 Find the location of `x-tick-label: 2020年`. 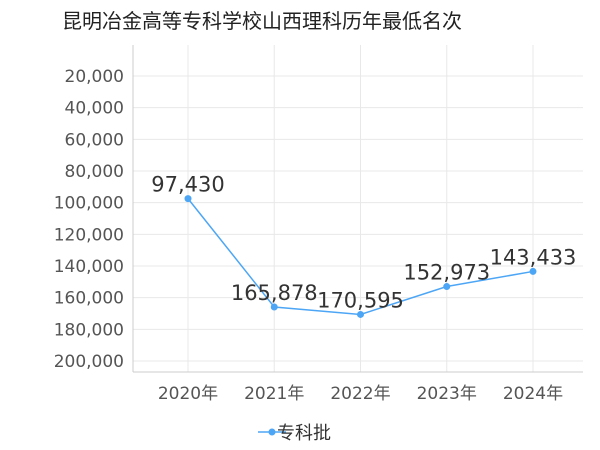

x-tick-label: 2020年 is located at coordinates (188, 394).